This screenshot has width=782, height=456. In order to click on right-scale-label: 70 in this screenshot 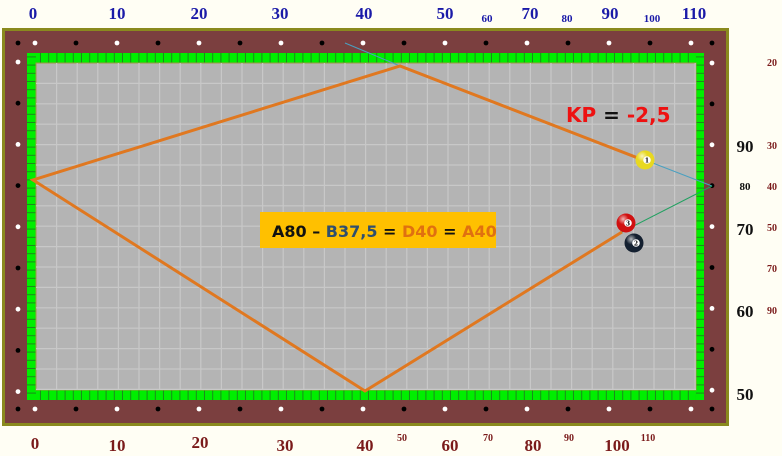, I will do `click(745, 229)`.